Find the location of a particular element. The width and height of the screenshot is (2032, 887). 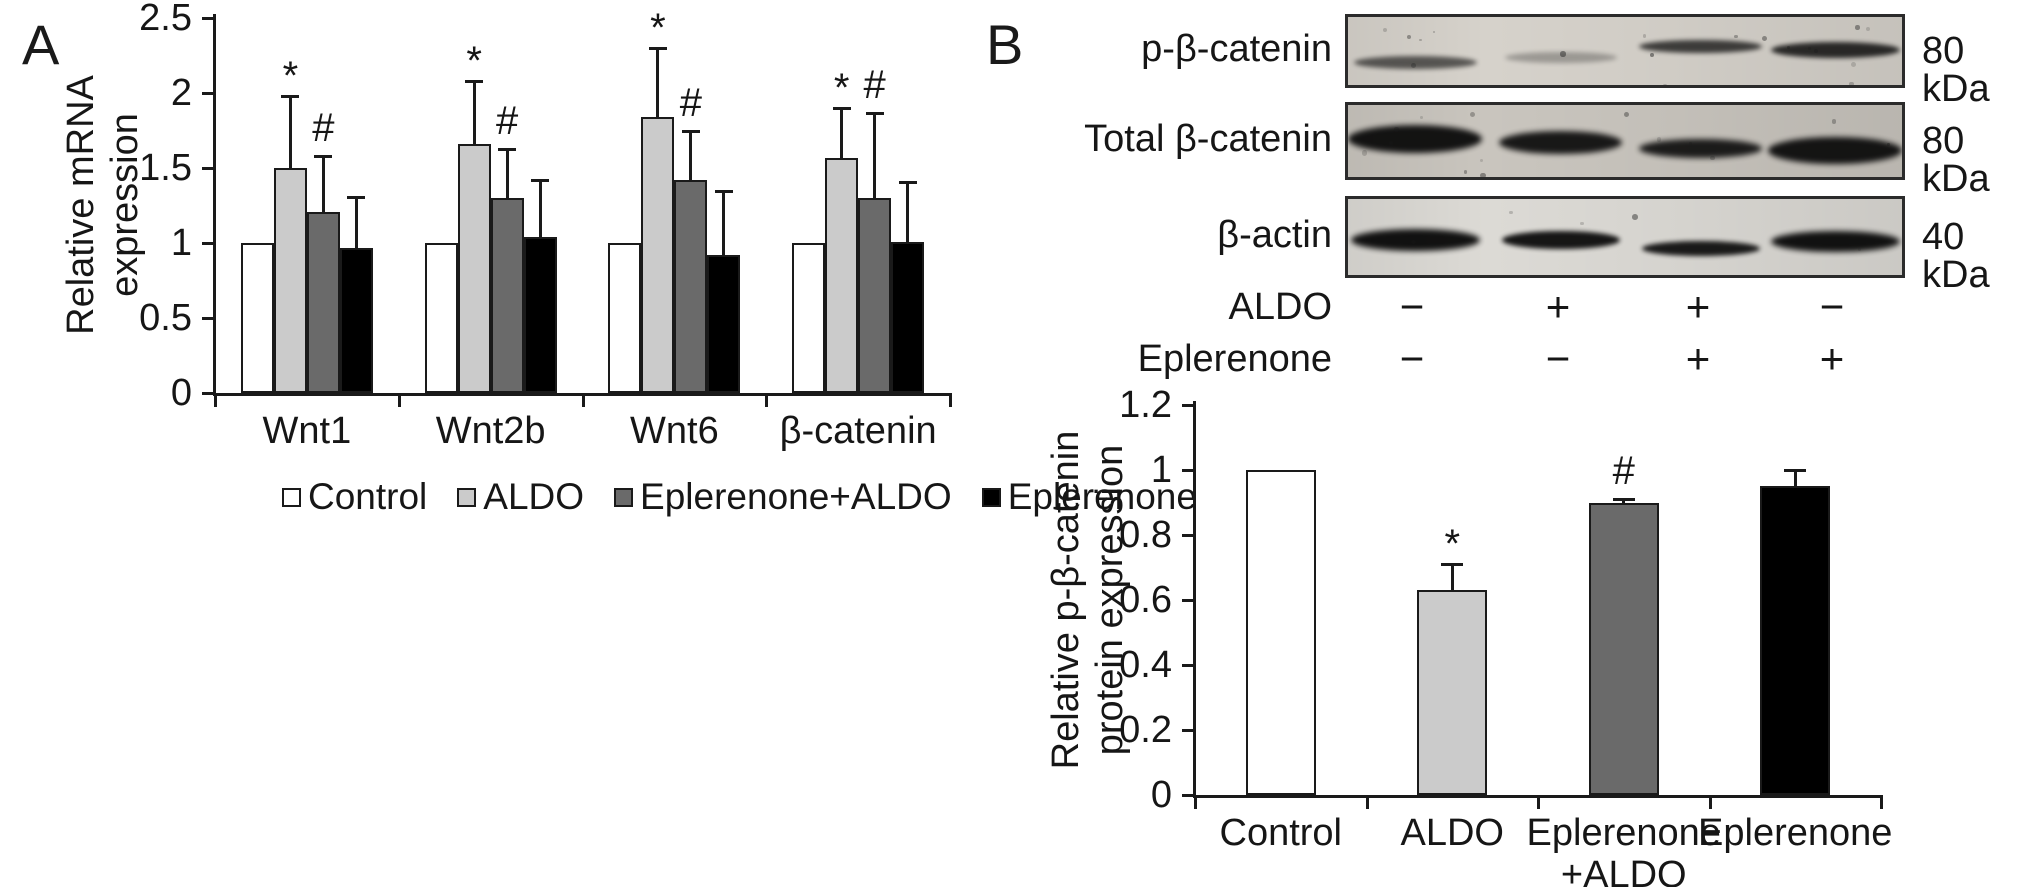

legend-label: ALDO is located at coordinates (534, 496).